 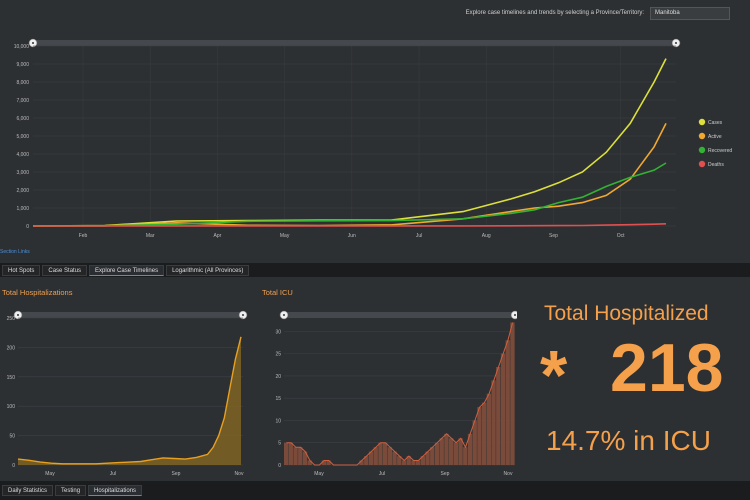 I want to click on tab-case-status: Case Status, so click(x=65, y=270).